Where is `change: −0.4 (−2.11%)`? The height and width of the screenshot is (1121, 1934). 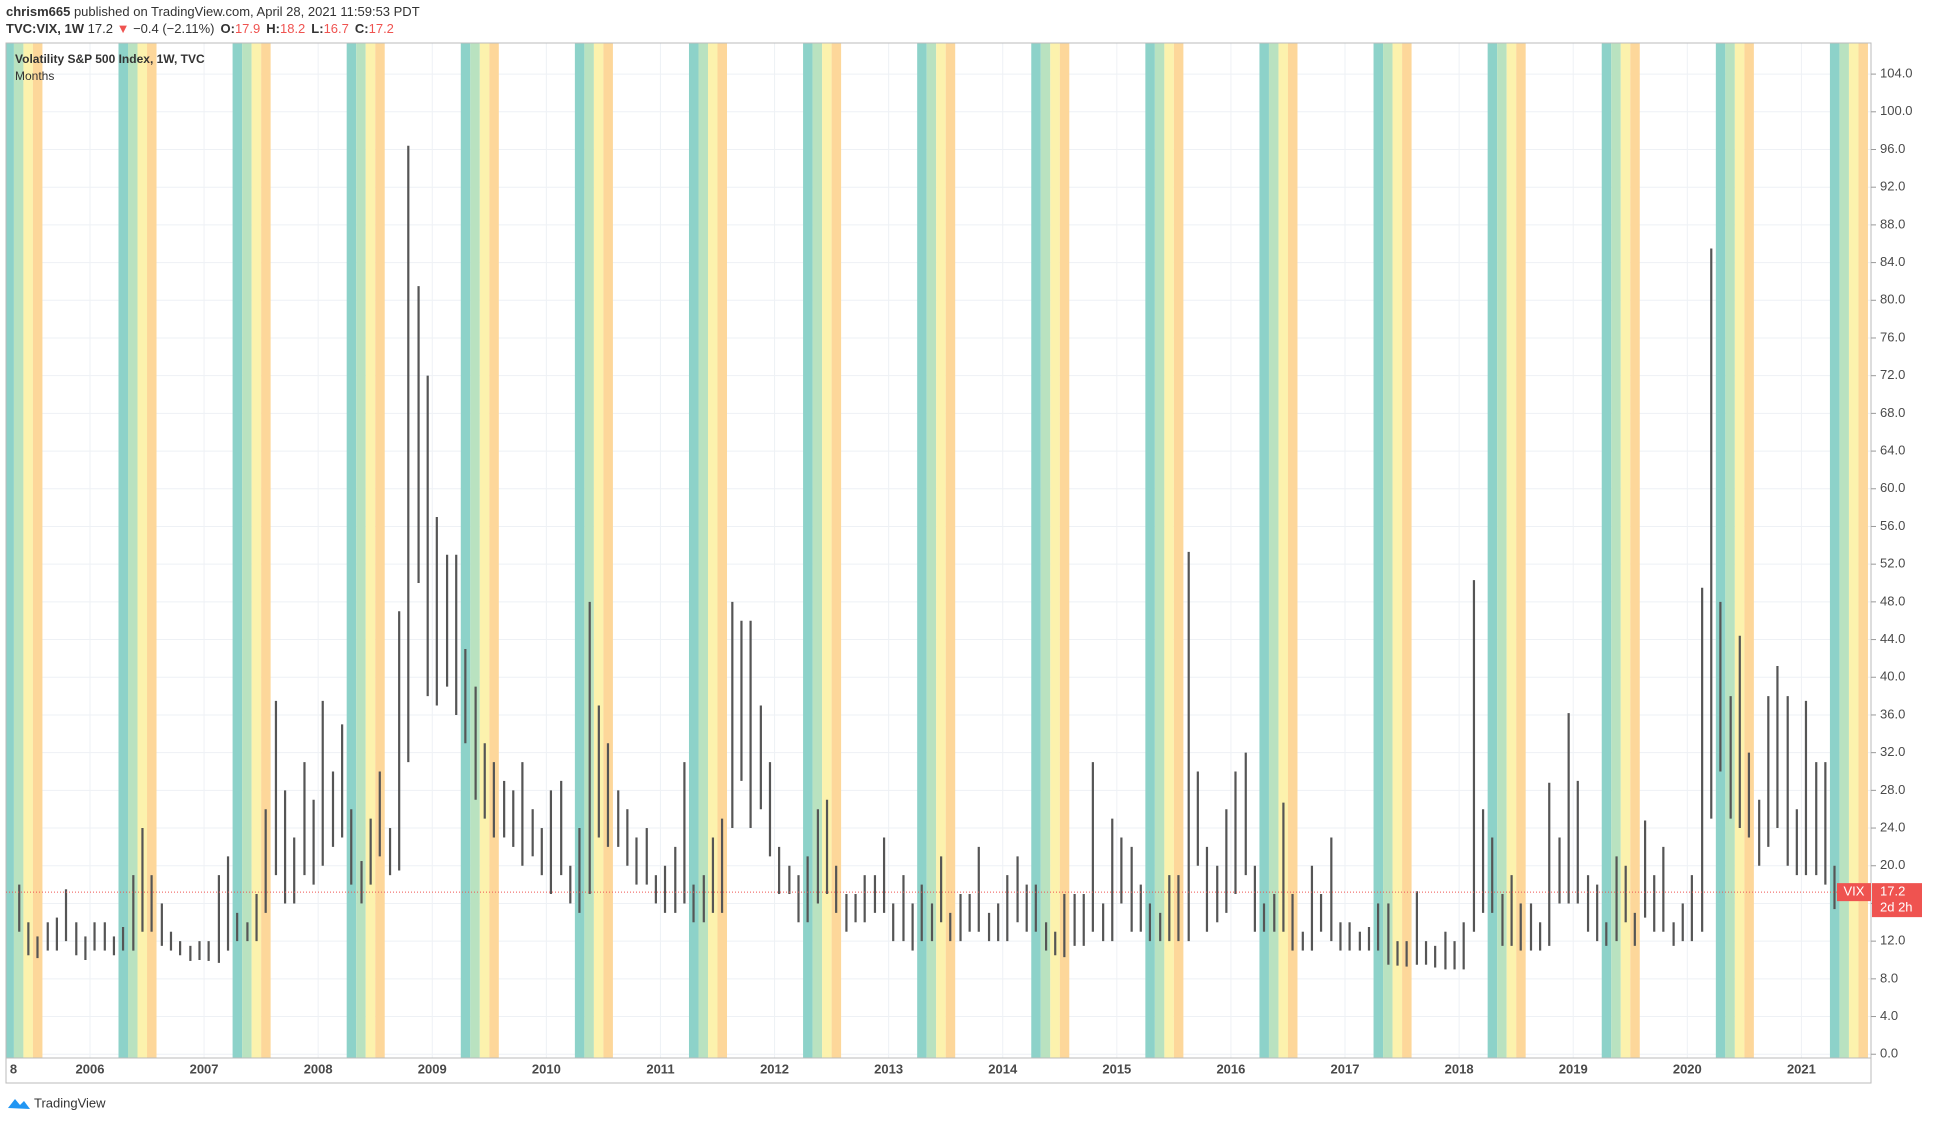 change: −0.4 (−2.11%) is located at coordinates (173, 28).